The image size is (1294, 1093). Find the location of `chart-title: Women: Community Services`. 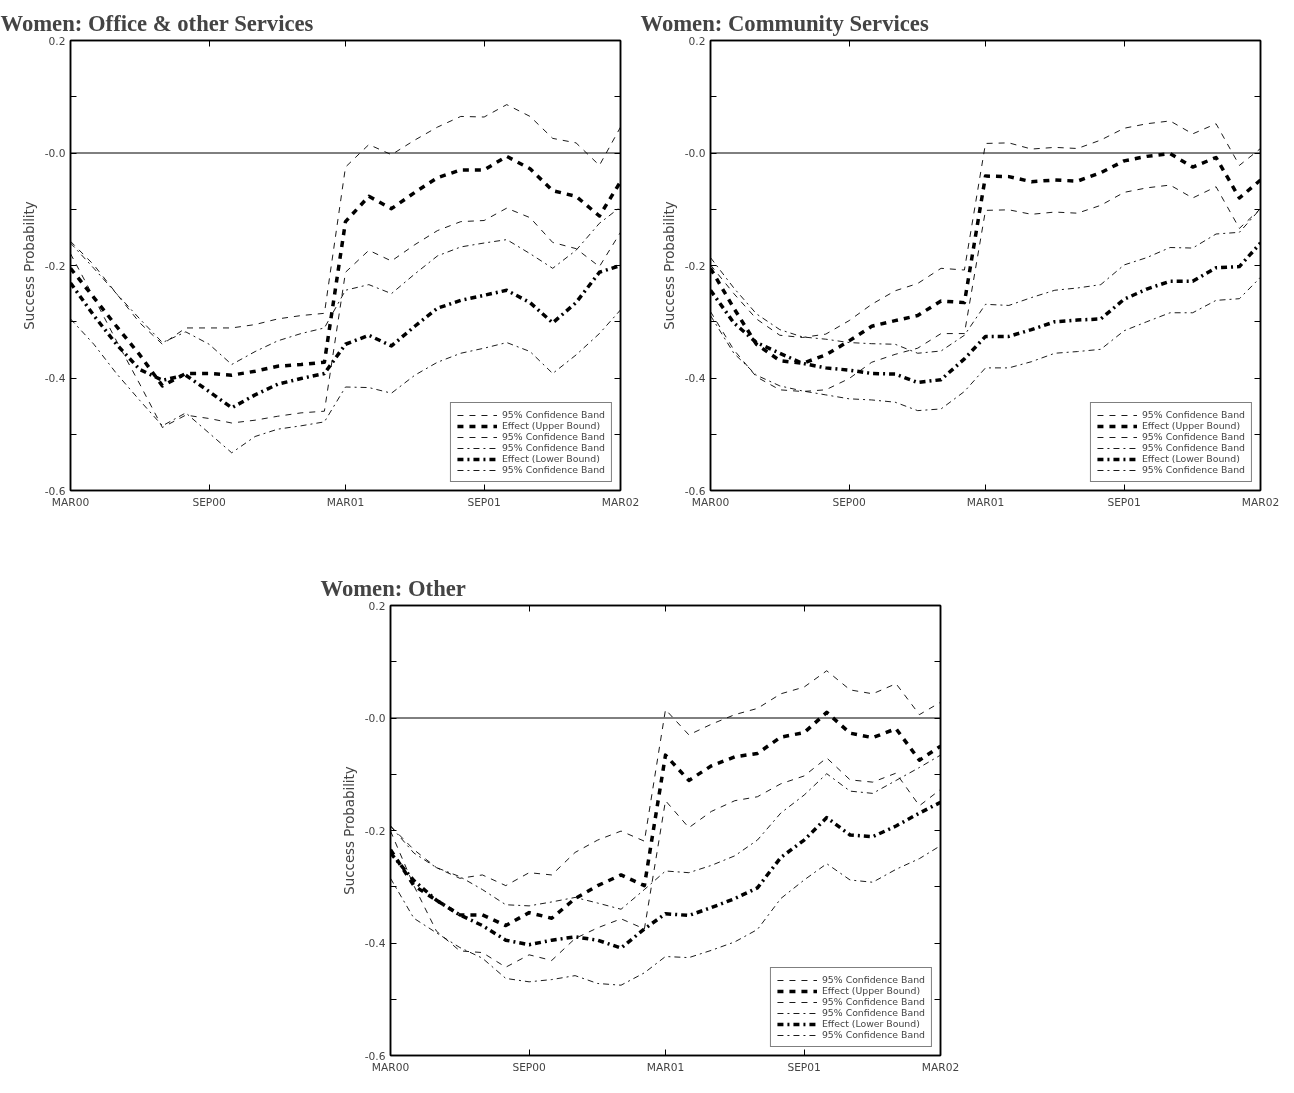

chart-title: Women: Community Services is located at coordinates (784, 23).